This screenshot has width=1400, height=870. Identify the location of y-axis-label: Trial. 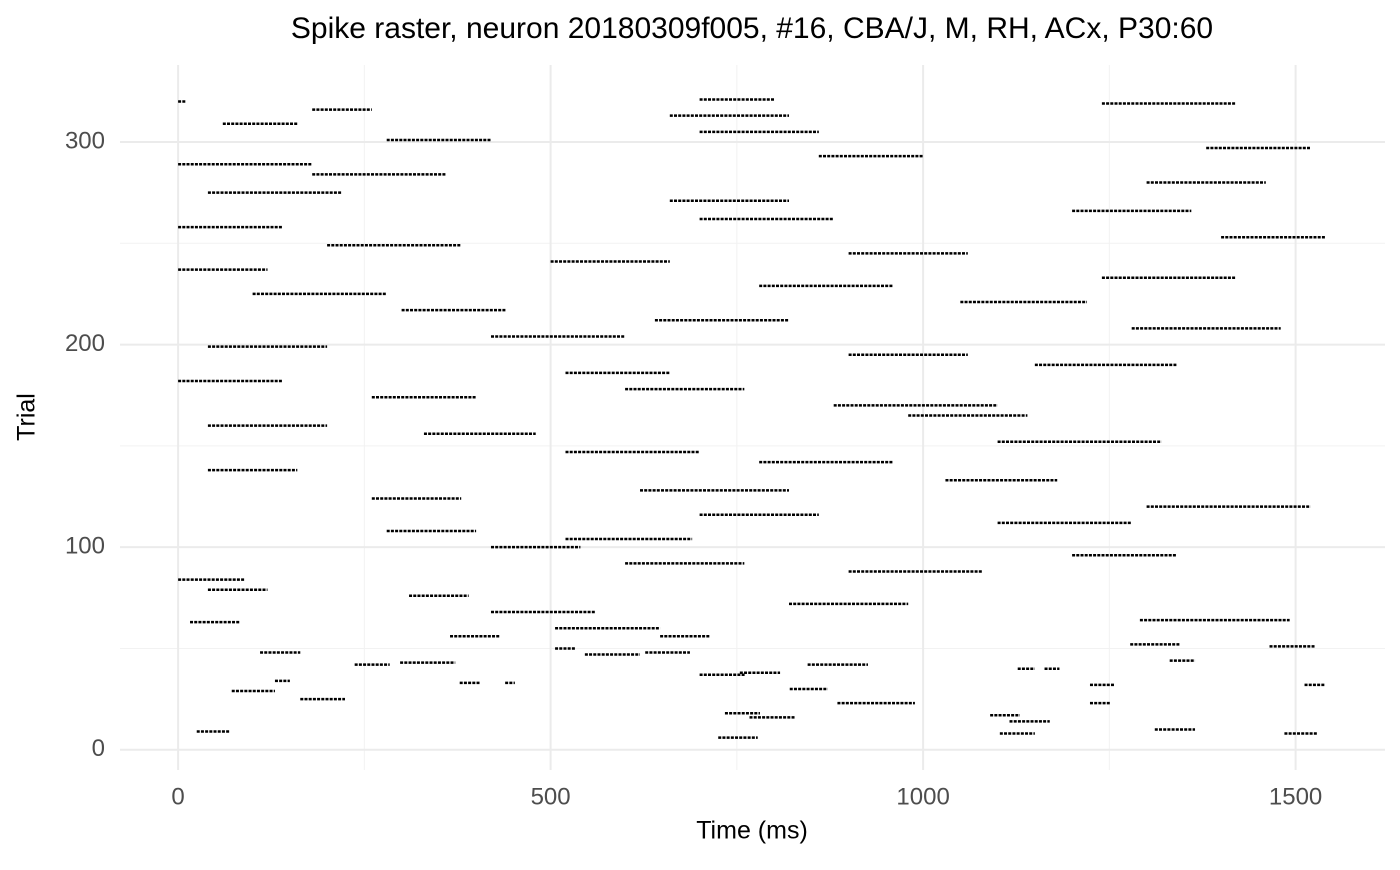
(27, 417).